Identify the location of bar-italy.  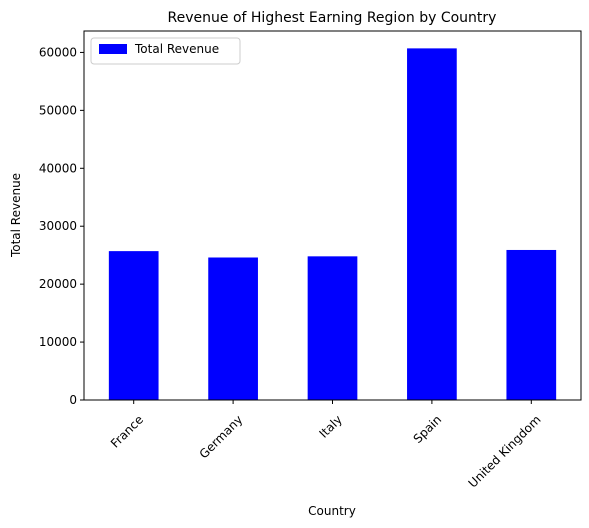
(332, 328).